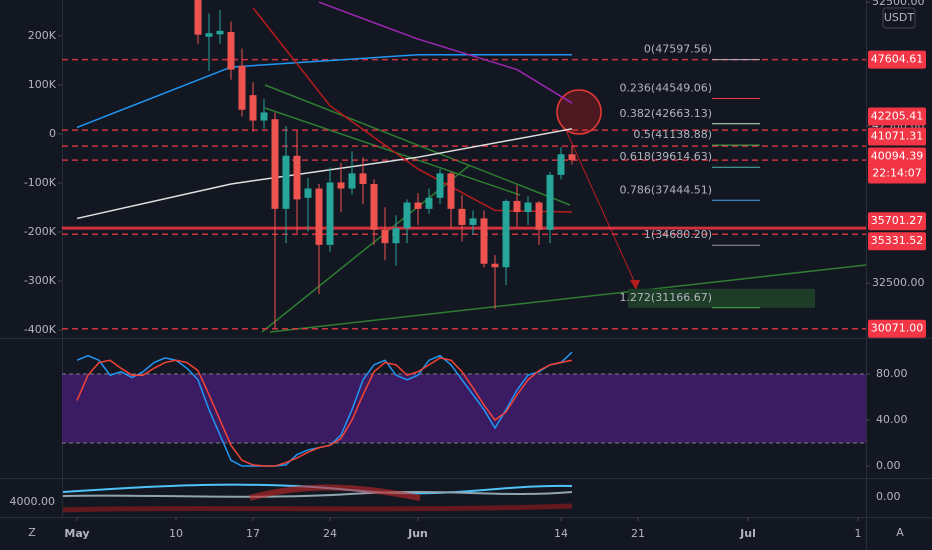  Describe the element at coordinates (52, 133) in the screenshot. I see `left-tick-label: 0` at that location.